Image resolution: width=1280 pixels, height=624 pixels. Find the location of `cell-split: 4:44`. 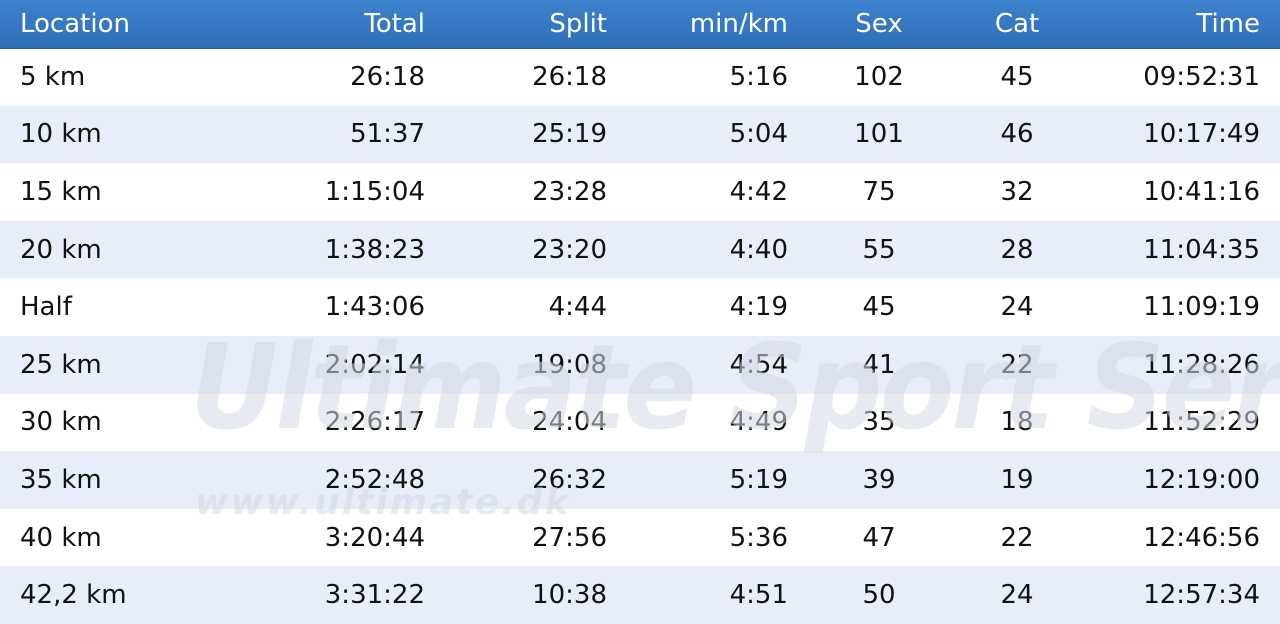

cell-split: 4:44 is located at coordinates (577, 307).